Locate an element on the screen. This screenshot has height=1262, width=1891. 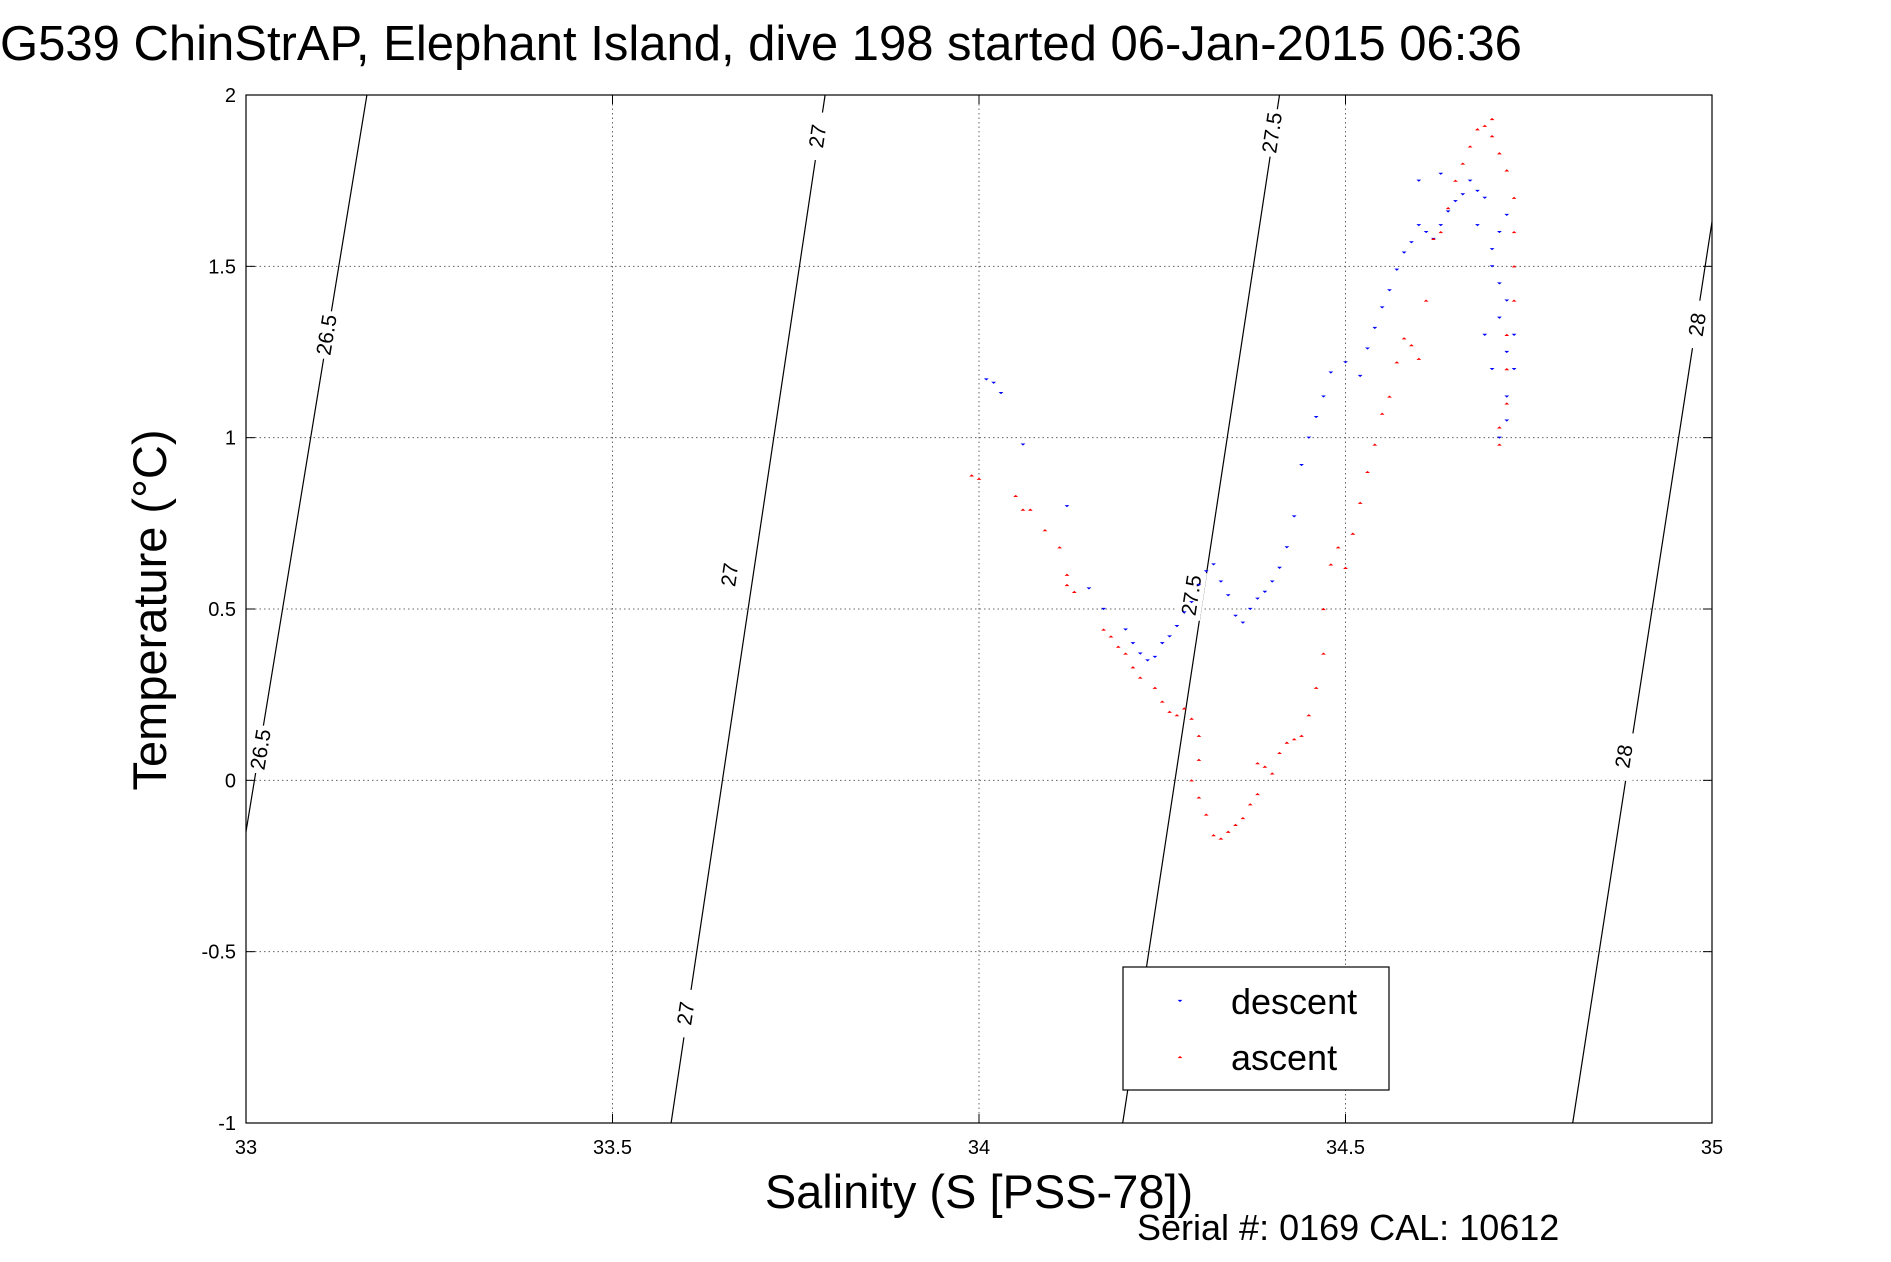
x-axis-label: Salinity (S [PSS-78]) is located at coordinates (979, 1191).